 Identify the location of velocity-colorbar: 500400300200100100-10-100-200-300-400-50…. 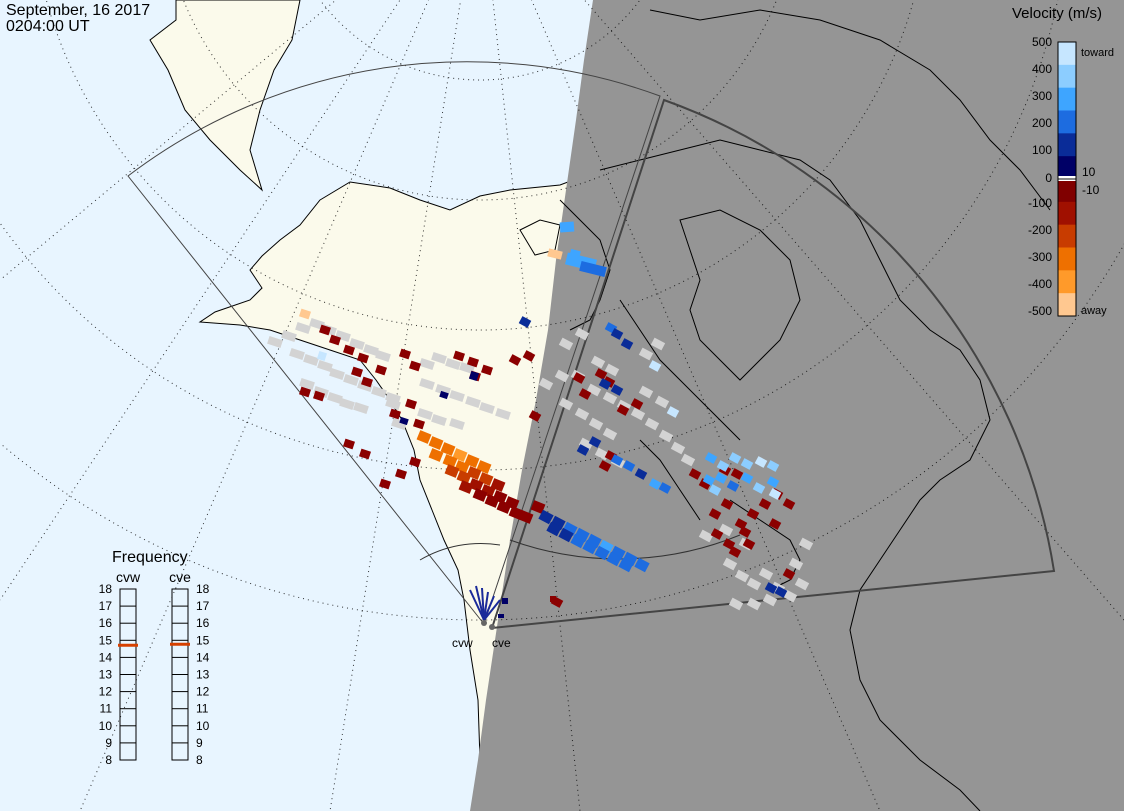
(1071, 176).